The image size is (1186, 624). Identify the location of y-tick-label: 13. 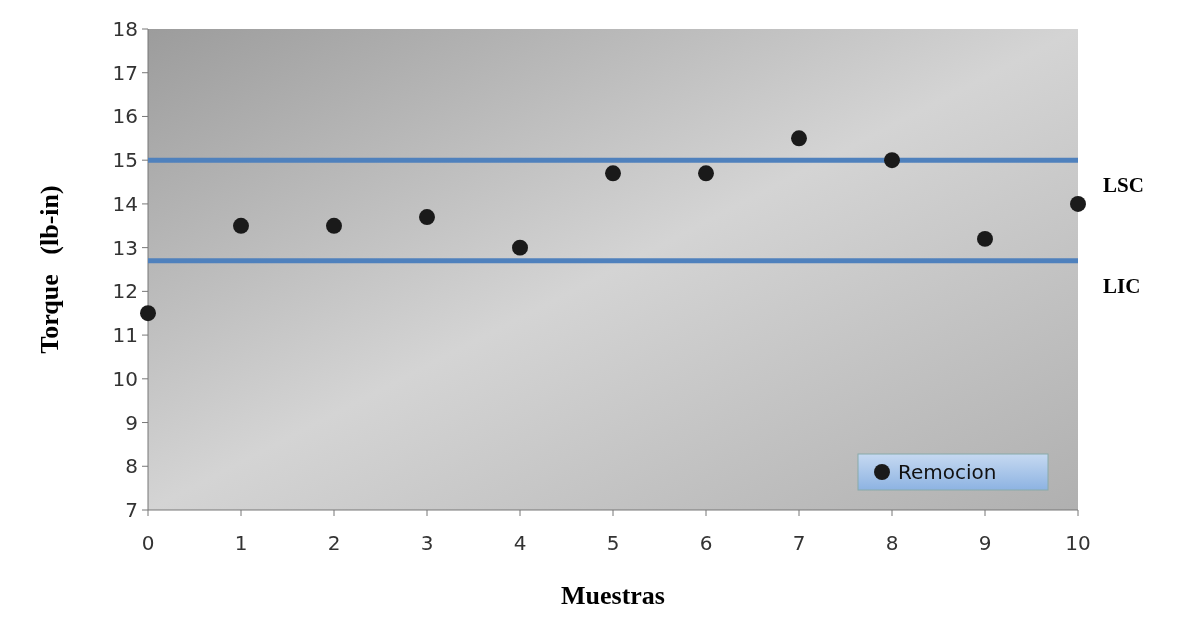
(125, 247).